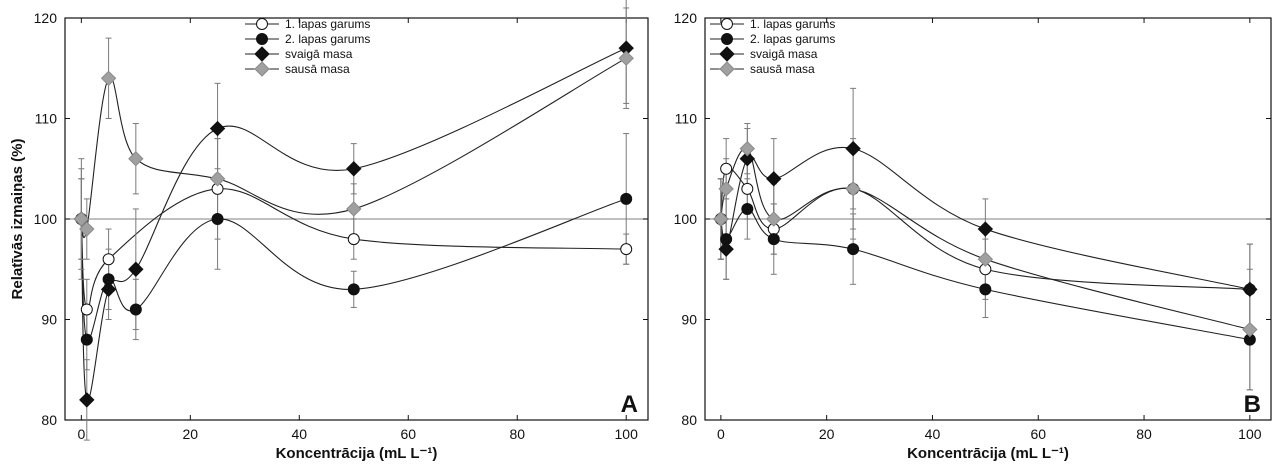  Describe the element at coordinates (629, 404) in the screenshot. I see `panel-label: A` at that location.